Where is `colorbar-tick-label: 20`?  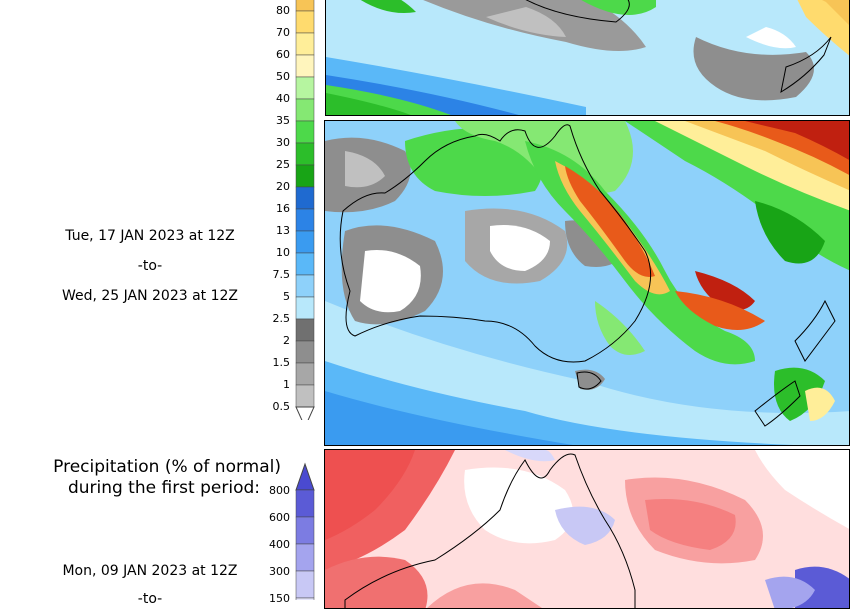
colorbar-tick-label: 20 is located at coordinates (283, 186).